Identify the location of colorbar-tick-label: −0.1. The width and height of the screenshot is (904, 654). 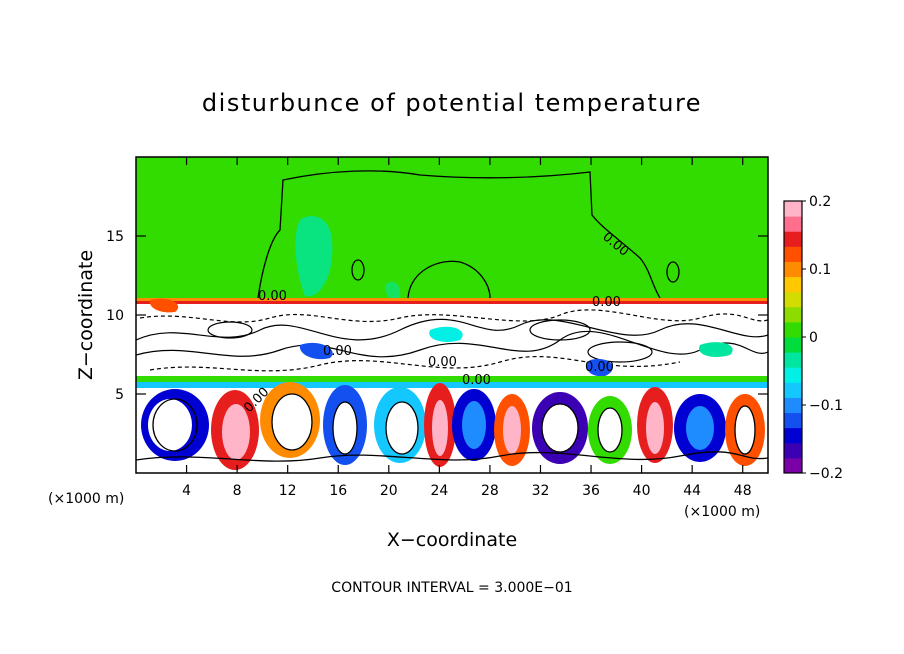
(826, 406).